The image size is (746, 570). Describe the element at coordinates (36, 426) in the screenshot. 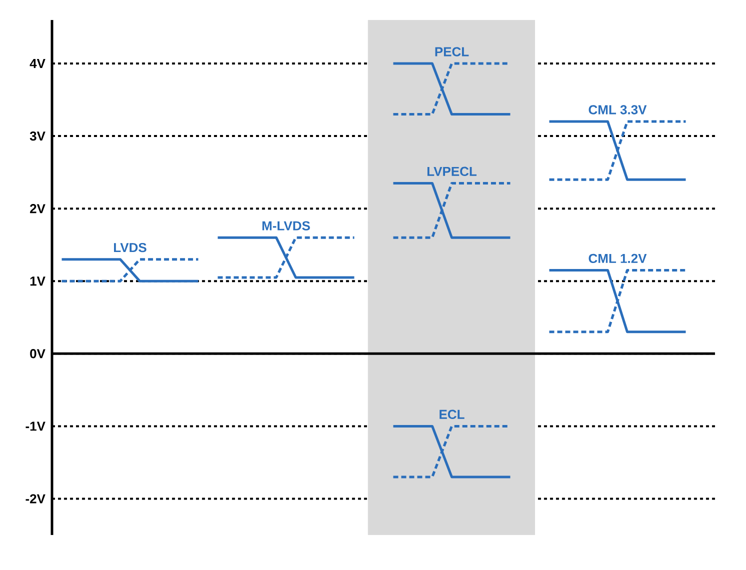

I see `y-tick-label: -1V` at that location.